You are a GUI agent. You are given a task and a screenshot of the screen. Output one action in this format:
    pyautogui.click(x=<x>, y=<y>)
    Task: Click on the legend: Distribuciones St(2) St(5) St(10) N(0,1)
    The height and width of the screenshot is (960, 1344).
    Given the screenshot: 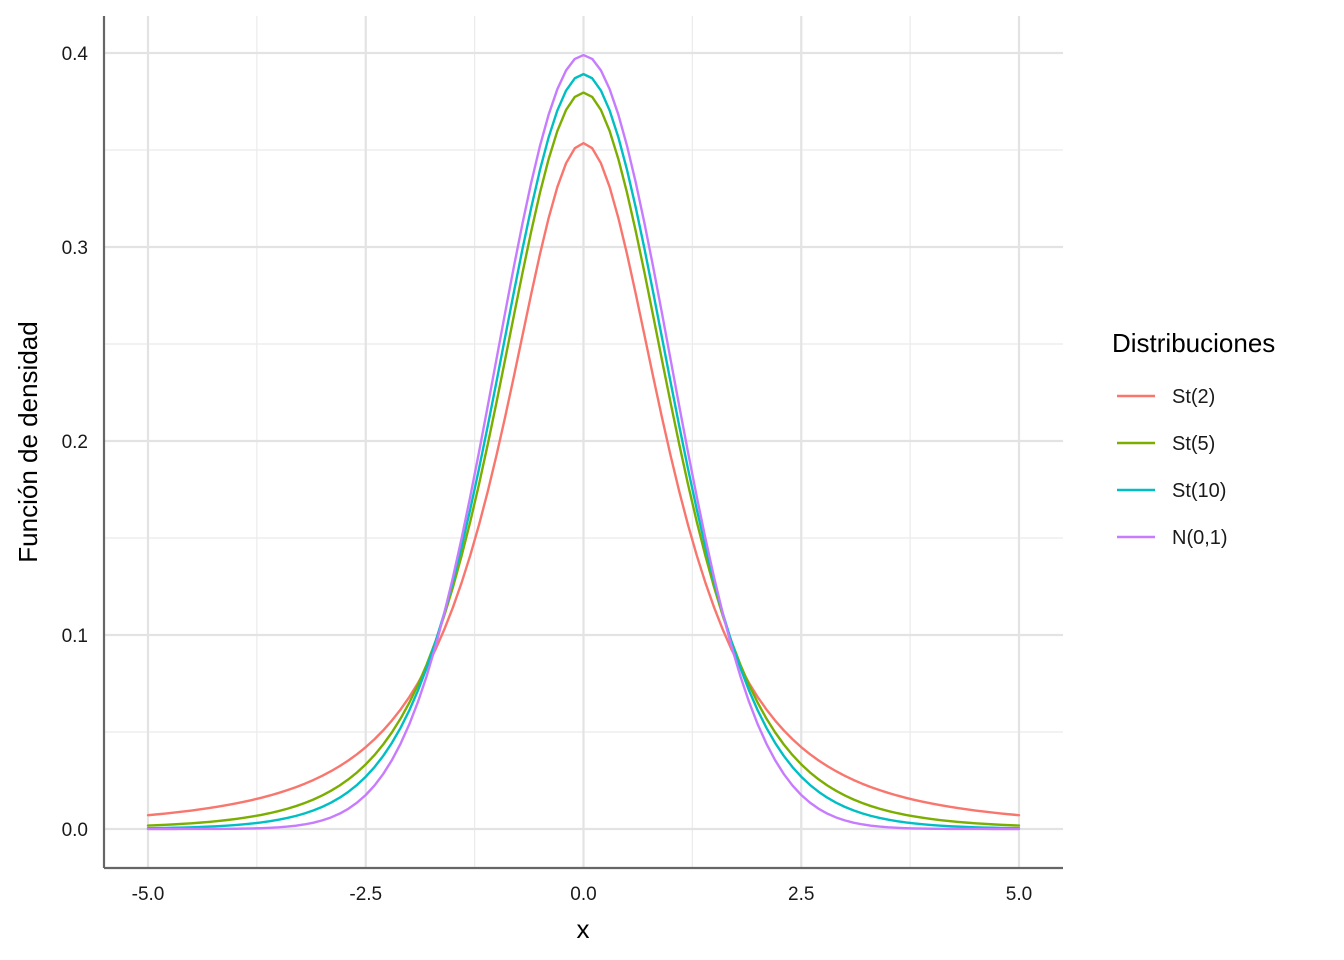 What is the action you would take?
    pyautogui.click(x=1193, y=438)
    